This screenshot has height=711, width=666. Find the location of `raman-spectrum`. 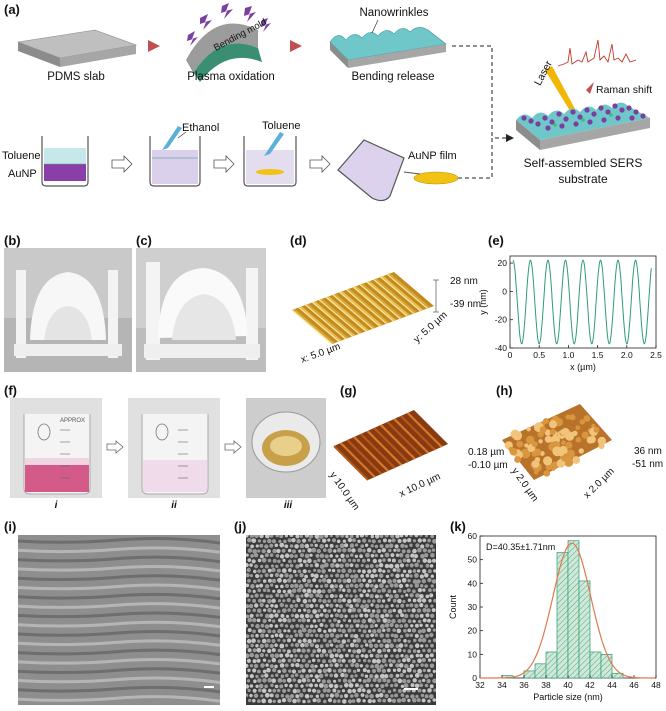

raman-spectrum is located at coordinates (597, 53).